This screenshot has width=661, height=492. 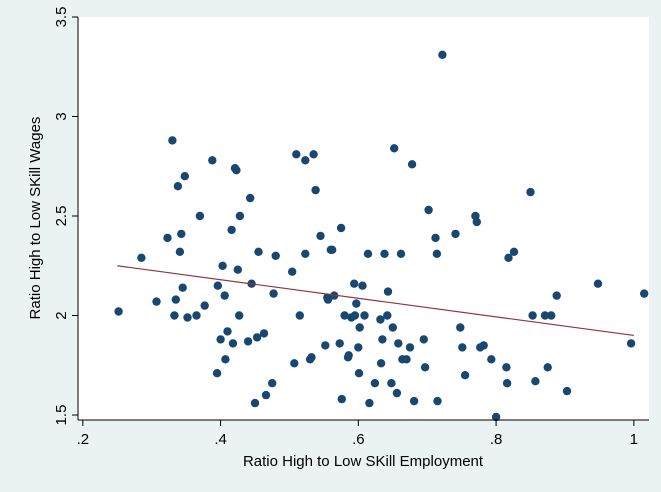 What do you see at coordinates (61, 216) in the screenshot?
I see `y-tick-label: 2.5` at bounding box center [61, 216].